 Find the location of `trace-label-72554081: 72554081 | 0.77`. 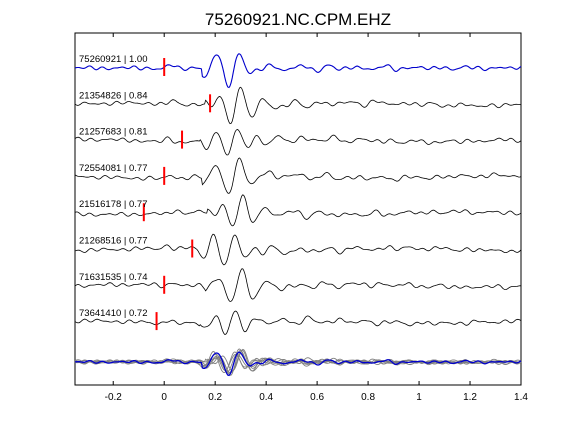

trace-label-72554081: 72554081 | 0.77 is located at coordinates (113, 168).